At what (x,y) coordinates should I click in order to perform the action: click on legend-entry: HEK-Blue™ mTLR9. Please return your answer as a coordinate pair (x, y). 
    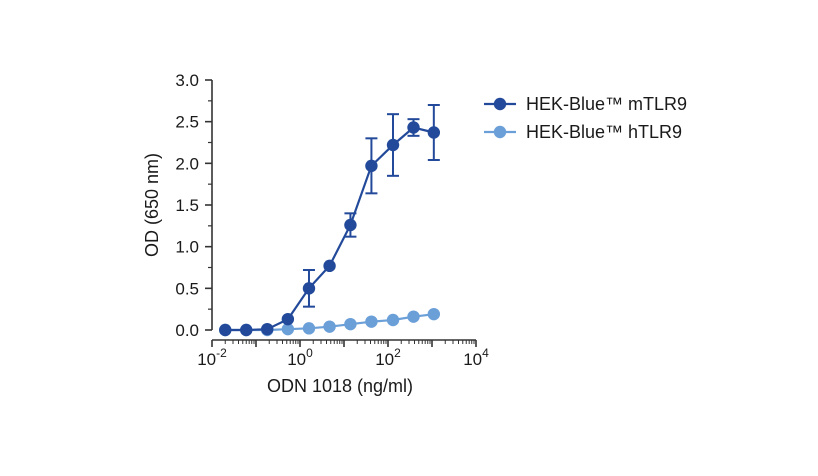
    Looking at the image, I should click on (585, 104).